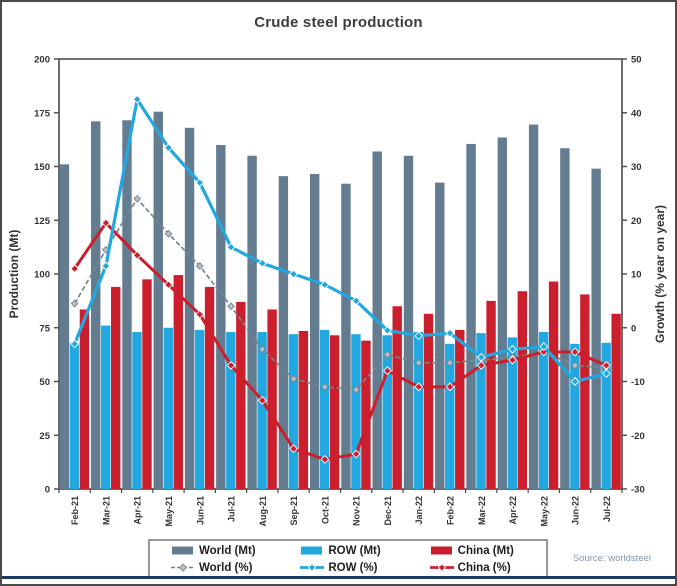 The height and width of the screenshot is (586, 677). I want to click on legend-item-world-mt: World (Mt), so click(218, 551).